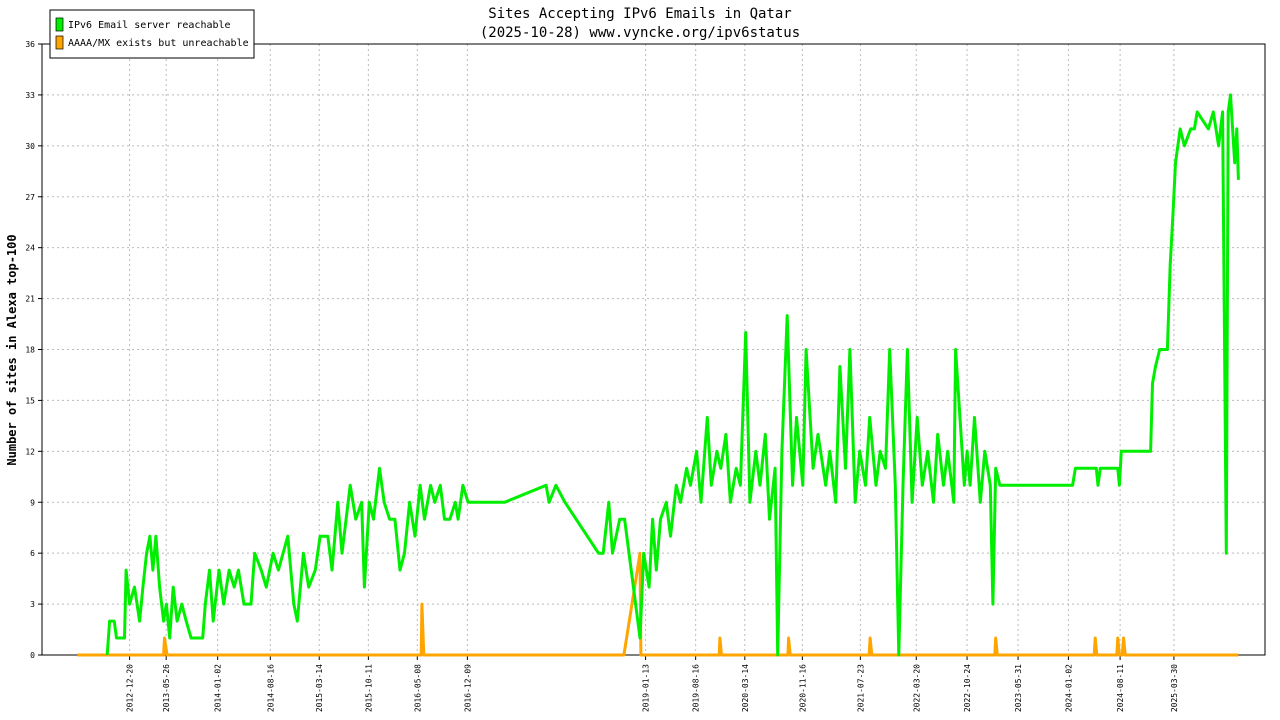  What do you see at coordinates (130, 688) in the screenshot?
I see `x-tick-label: 2012-12-20` at bounding box center [130, 688].